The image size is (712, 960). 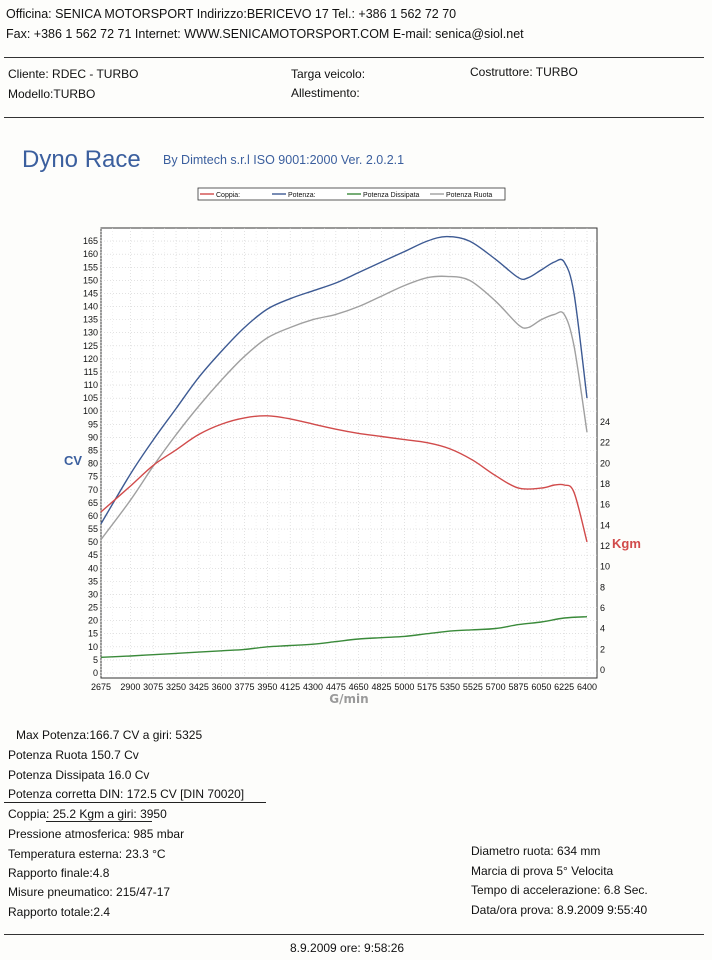 What do you see at coordinates (153, 687) in the screenshot?
I see `x-tick-label: 3075` at bounding box center [153, 687].